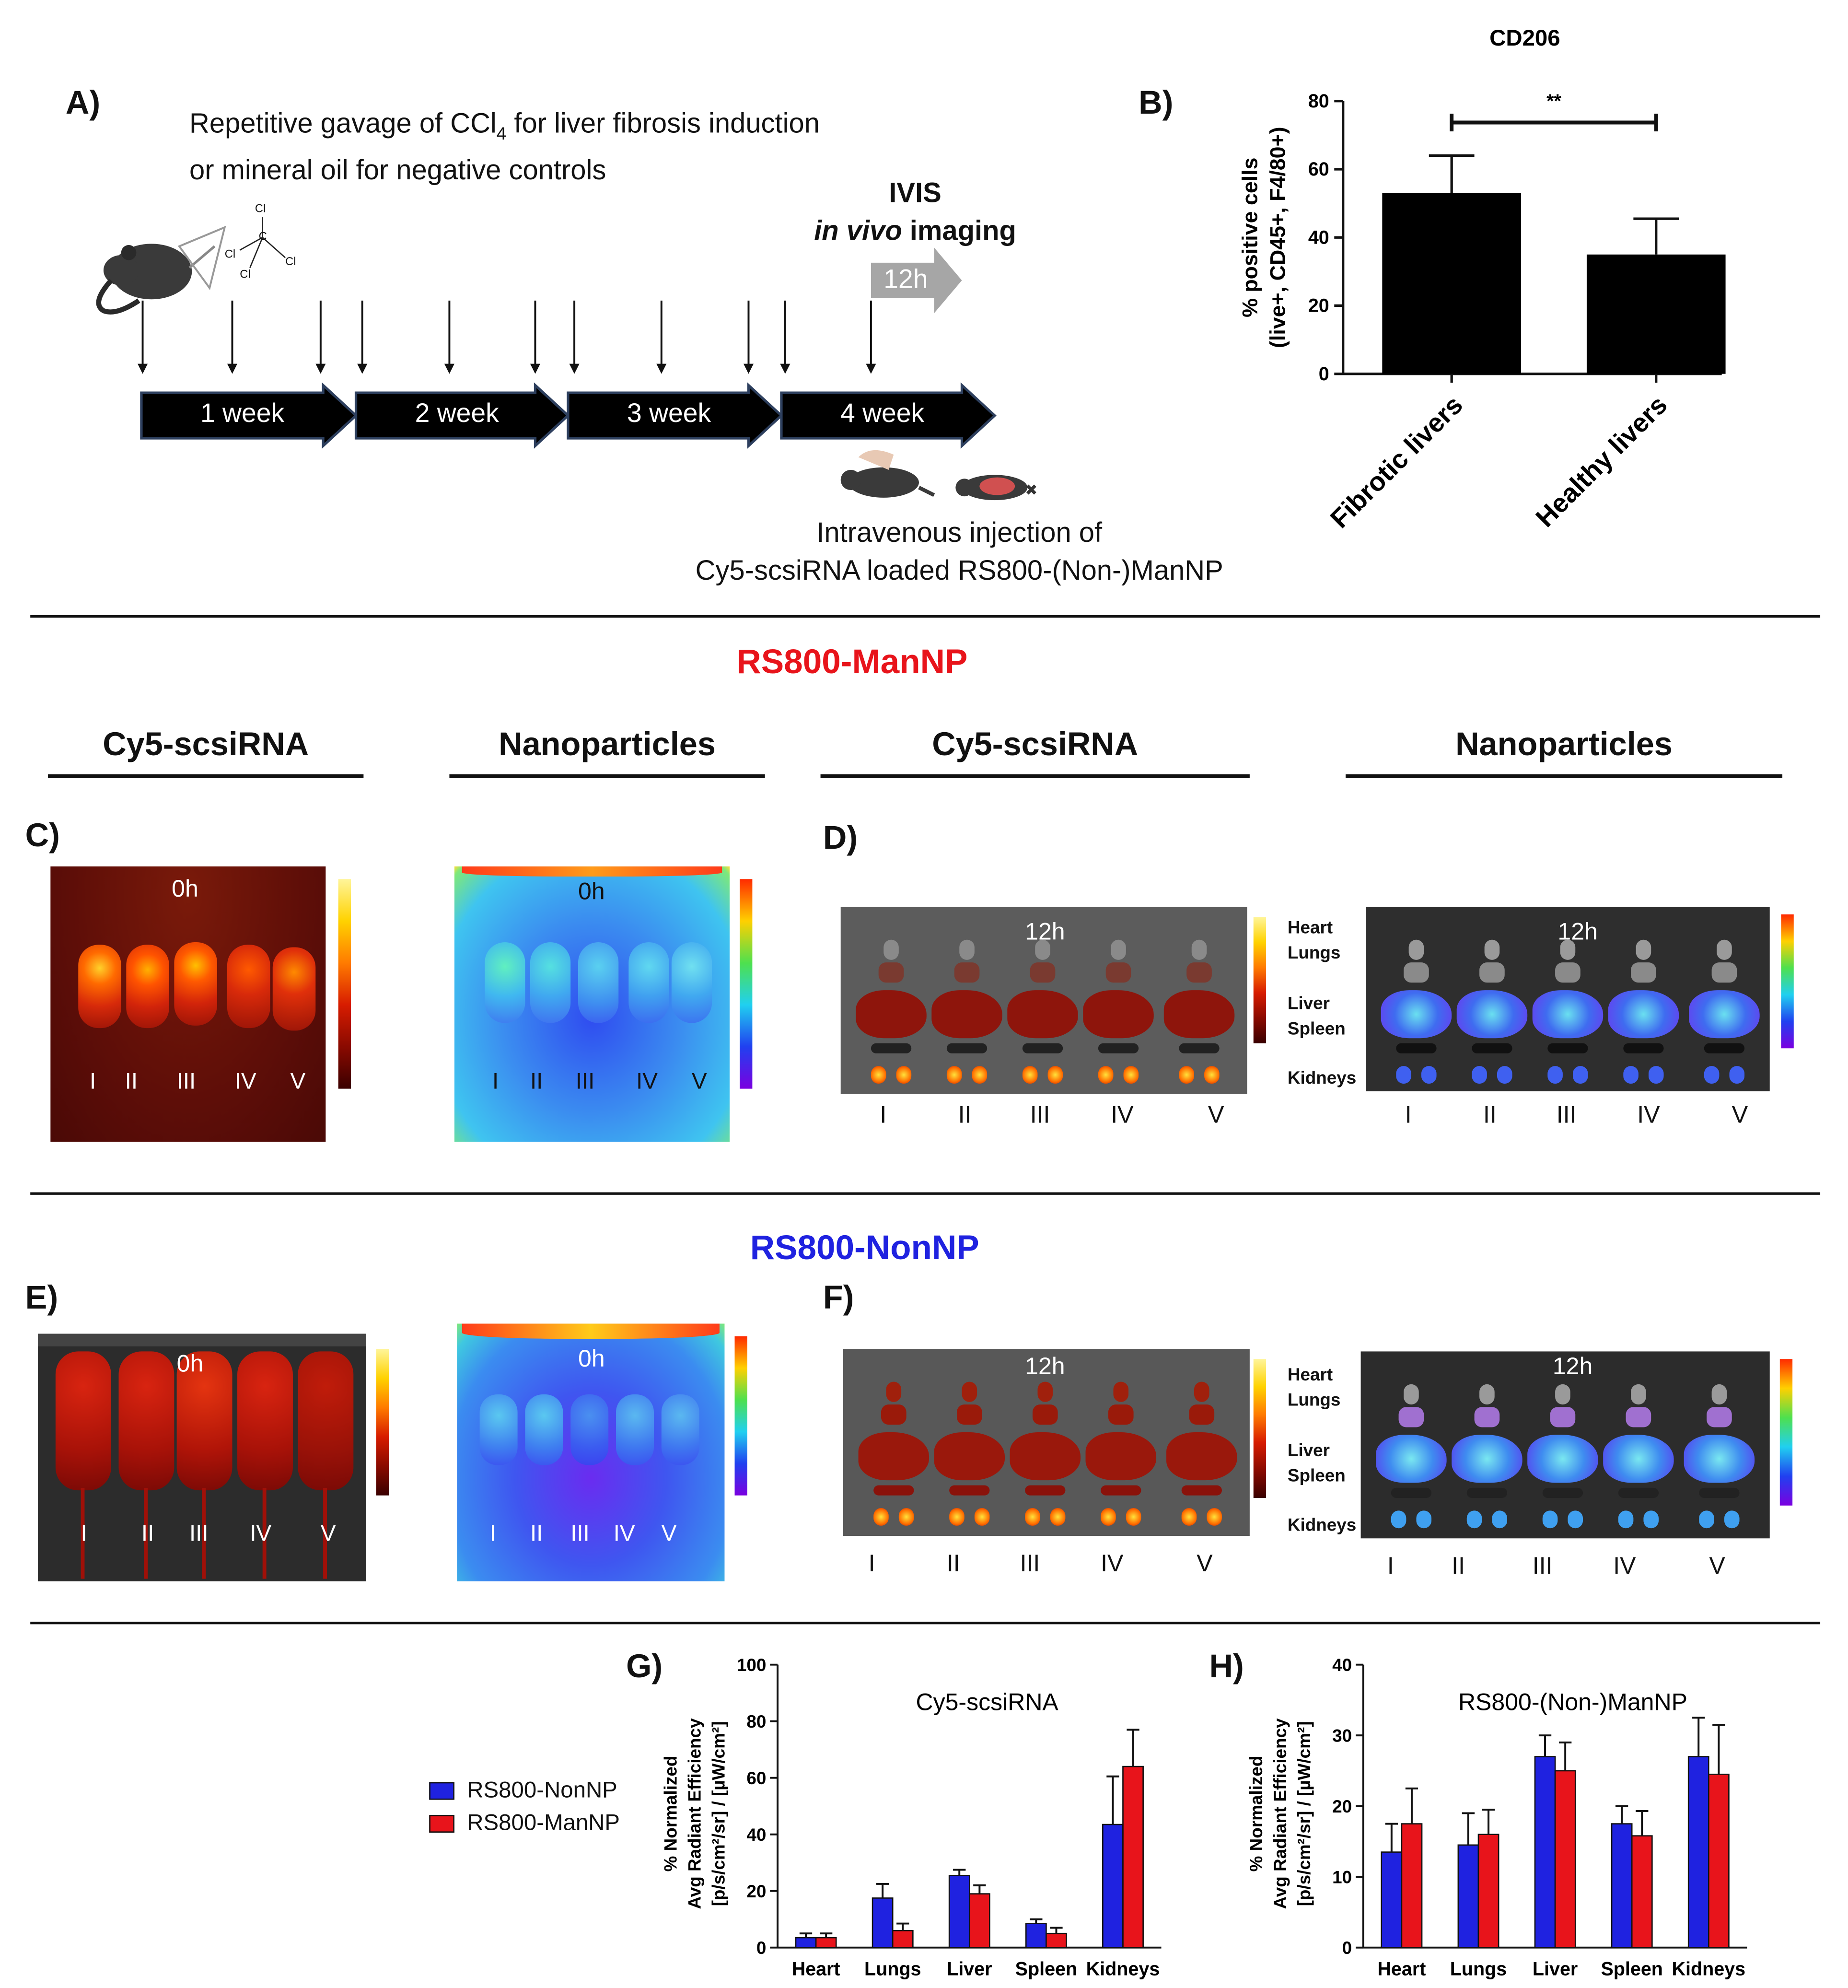 This screenshot has width=1848, height=1988. Describe the element at coordinates (1392, 1900) in the screenshot. I see `bar-heart-nonnp` at that location.